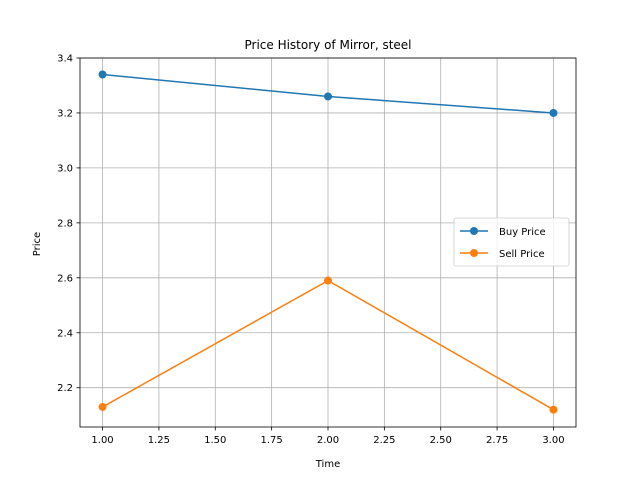  I want to click on y-tick-label: 3.2, so click(65, 113).